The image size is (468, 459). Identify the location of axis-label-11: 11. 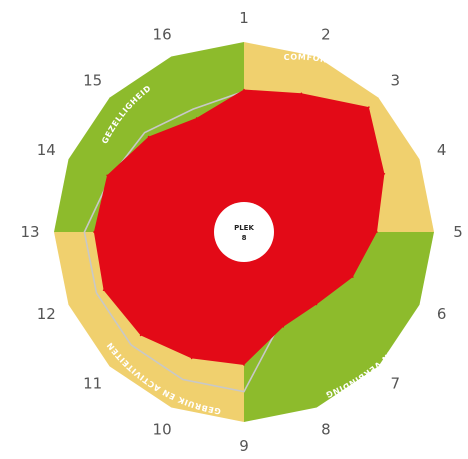
(92, 383).